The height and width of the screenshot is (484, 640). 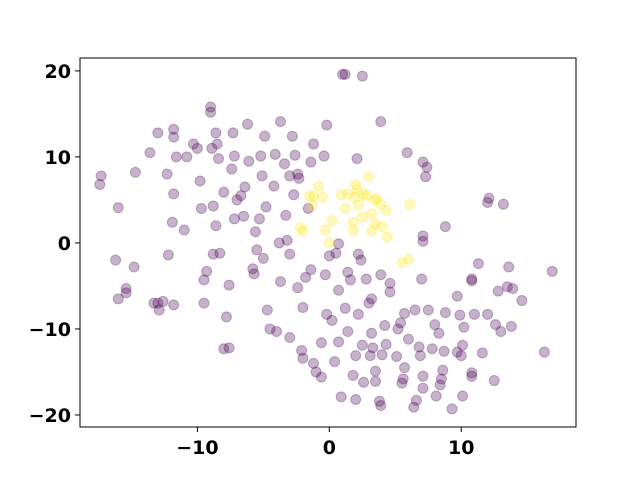 What do you see at coordinates (58, 158) in the screenshot?
I see `y-tick-label: 10` at bounding box center [58, 158].